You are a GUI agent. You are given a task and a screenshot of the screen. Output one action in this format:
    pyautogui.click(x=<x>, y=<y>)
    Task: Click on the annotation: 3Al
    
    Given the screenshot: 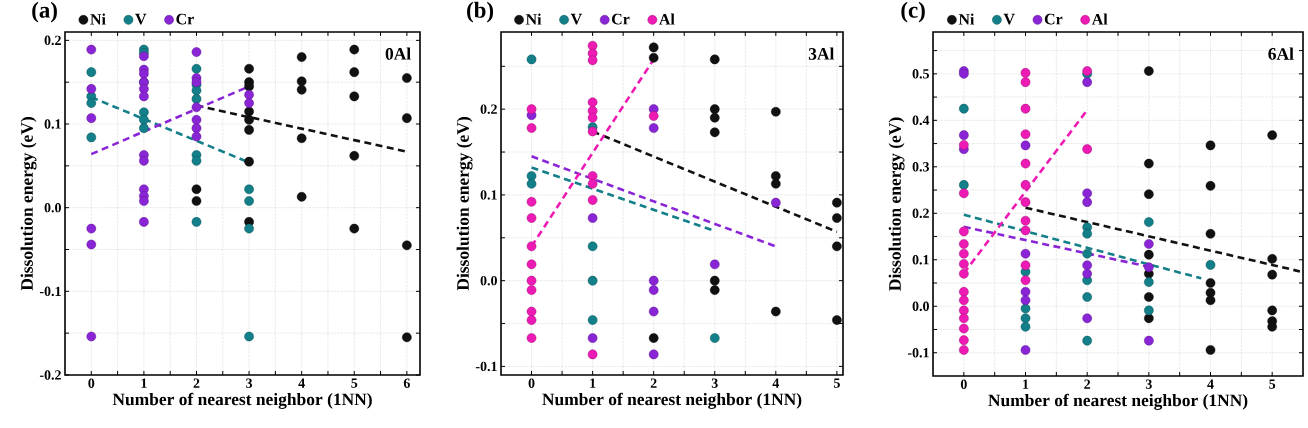 What is the action you would take?
    pyautogui.click(x=821, y=53)
    